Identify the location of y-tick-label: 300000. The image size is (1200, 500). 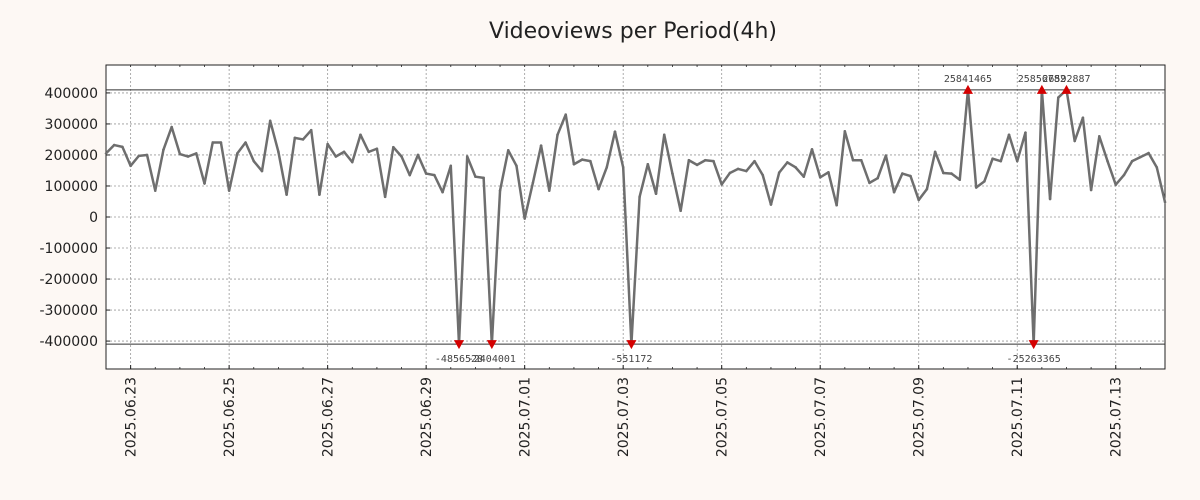
(71, 125).